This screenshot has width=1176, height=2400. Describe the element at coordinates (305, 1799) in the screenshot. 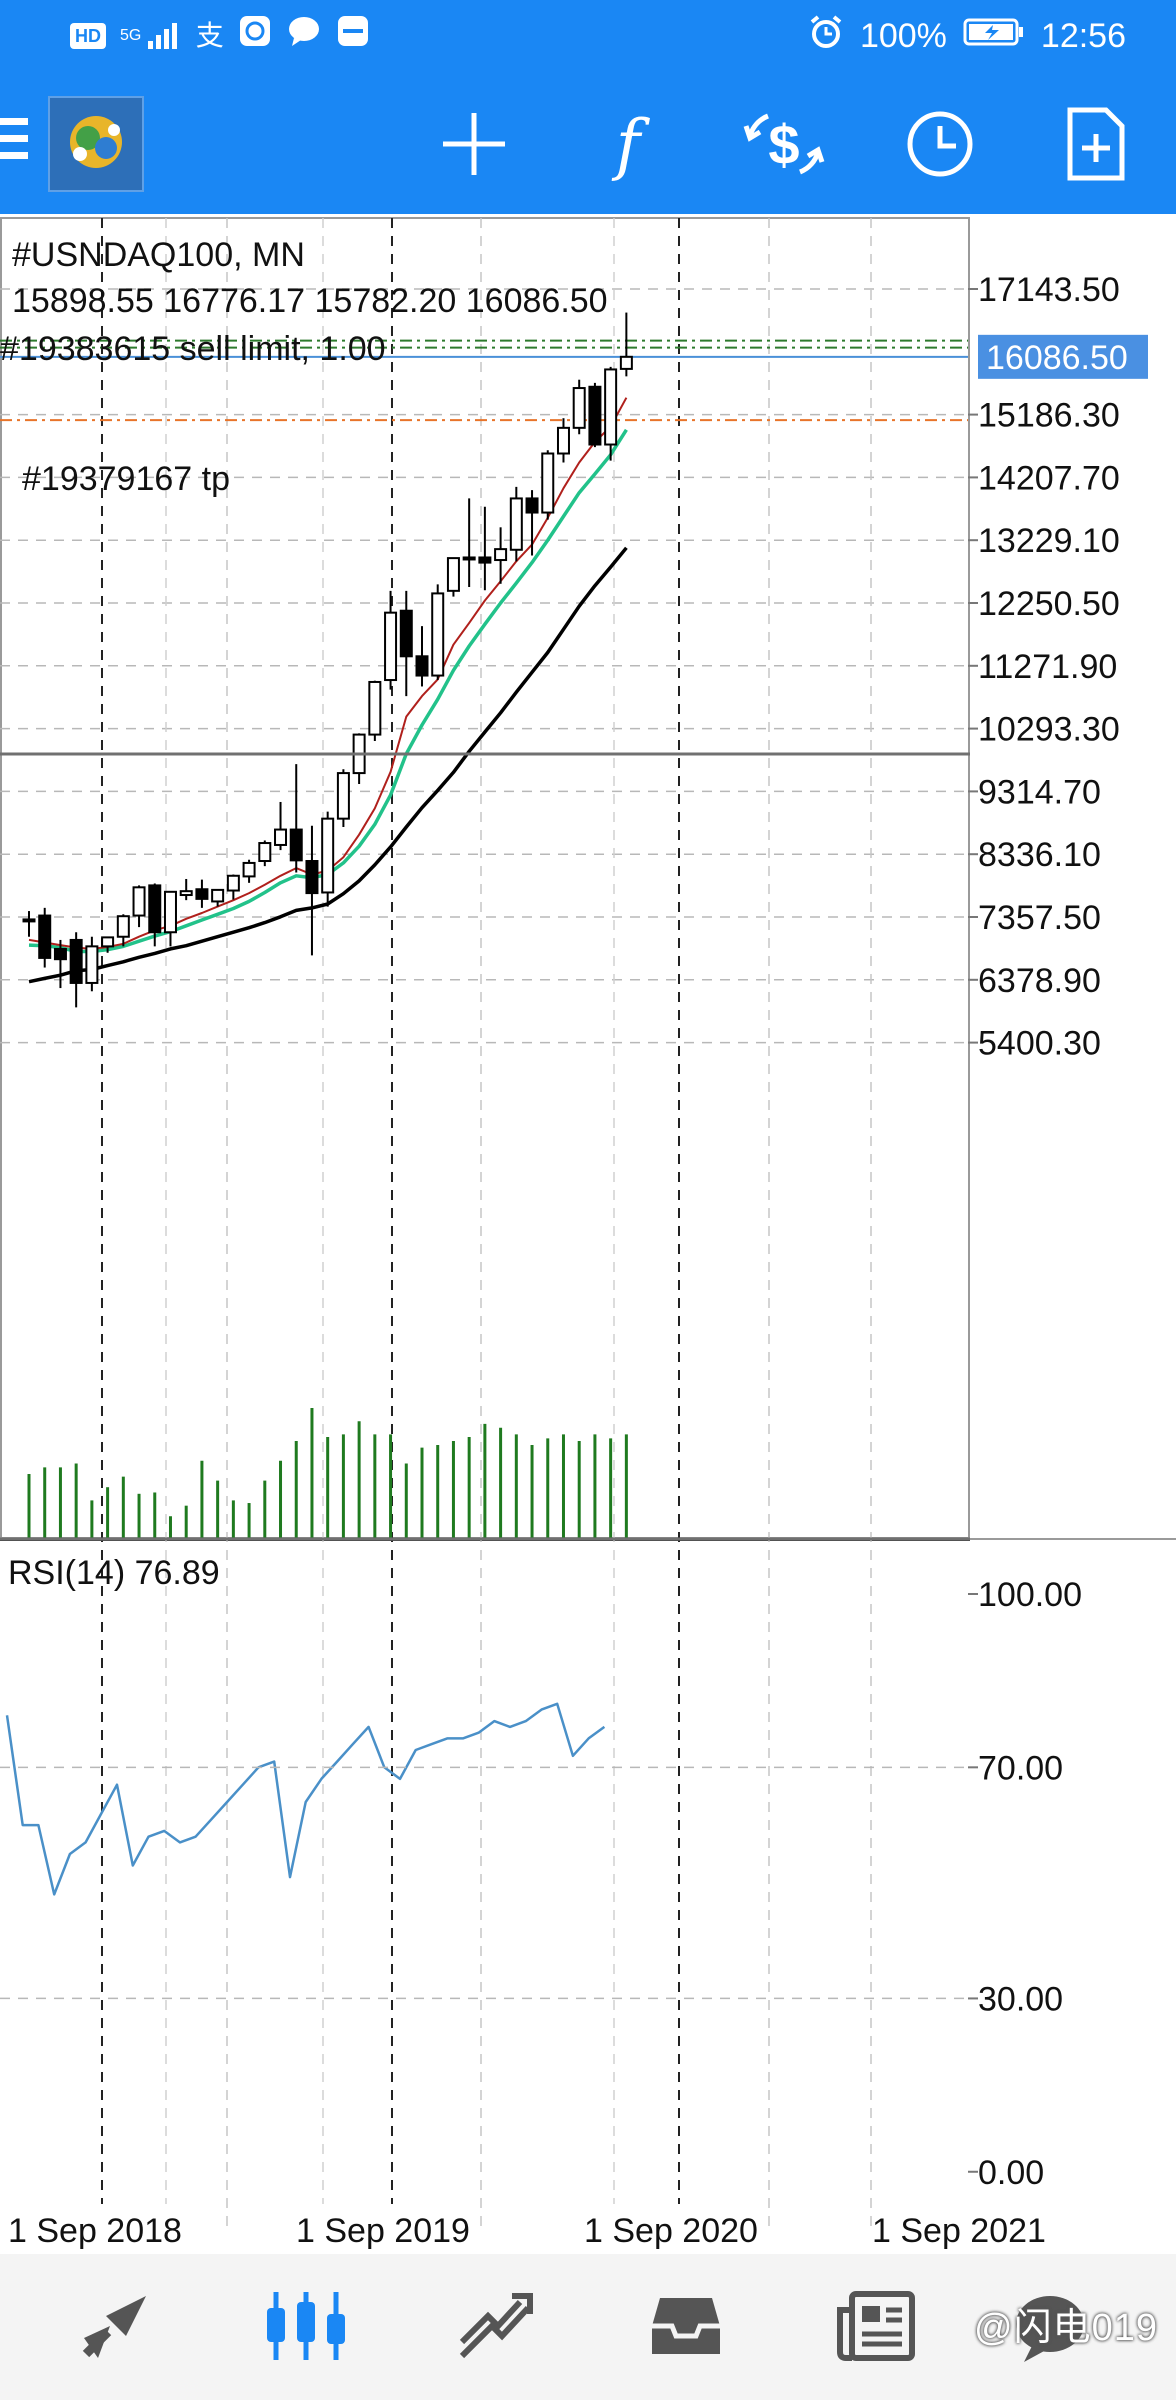

I see `rsi-line` at that location.